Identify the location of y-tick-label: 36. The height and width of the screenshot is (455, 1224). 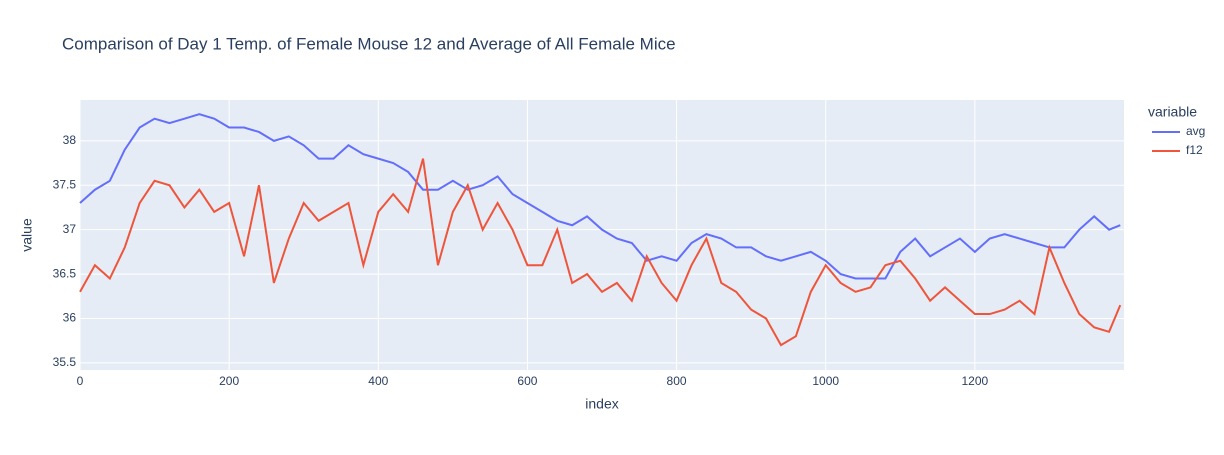
(70, 318).